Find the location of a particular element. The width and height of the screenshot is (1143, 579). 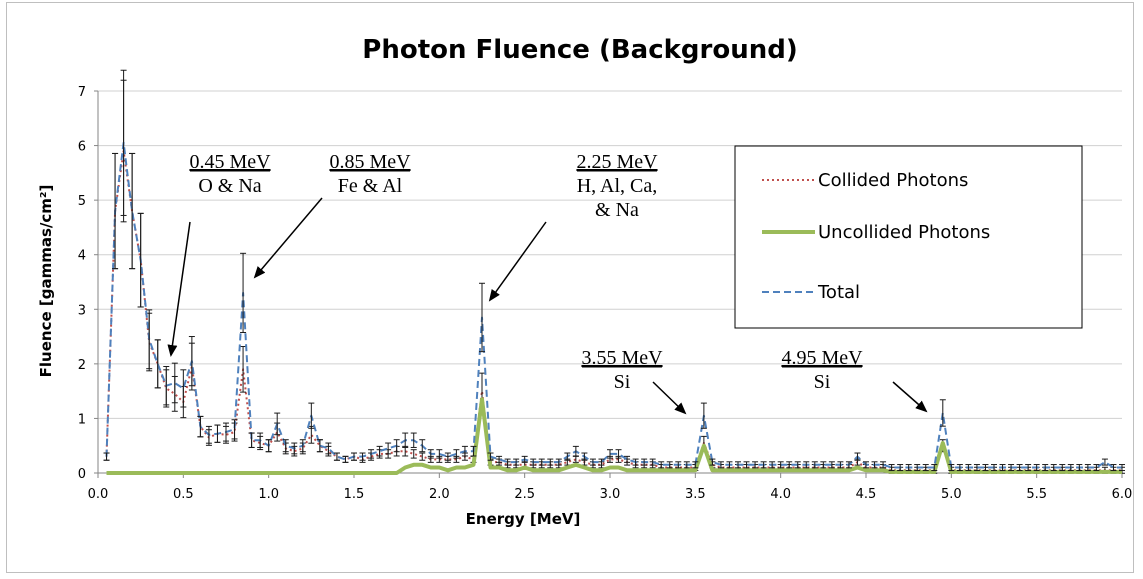

y-tick-labels: 0 1 2 3 4 5 6 7 is located at coordinates (82, 283).